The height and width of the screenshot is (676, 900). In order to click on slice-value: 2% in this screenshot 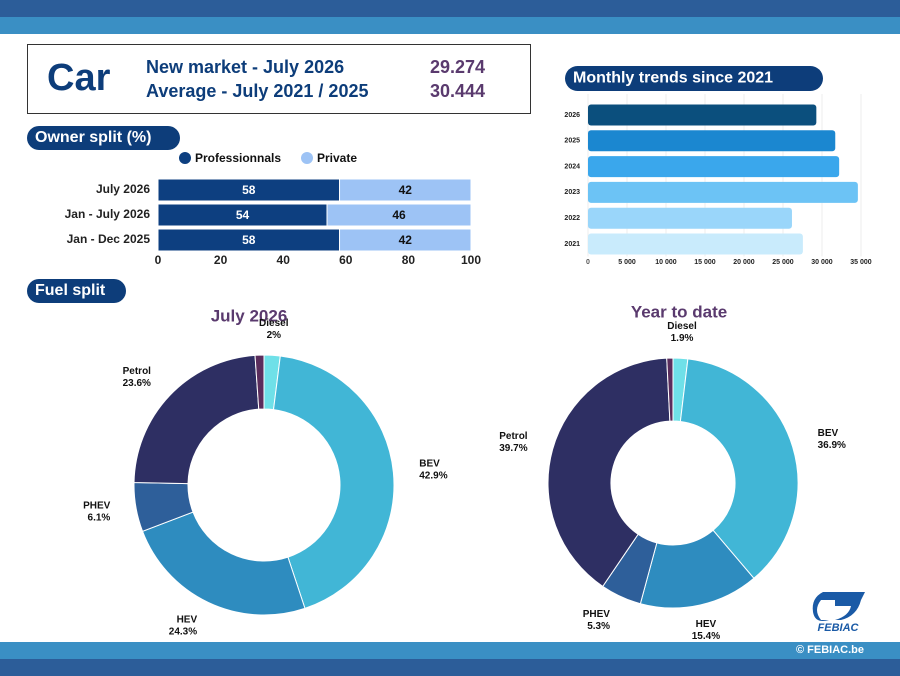, I will do `click(274, 335)`.